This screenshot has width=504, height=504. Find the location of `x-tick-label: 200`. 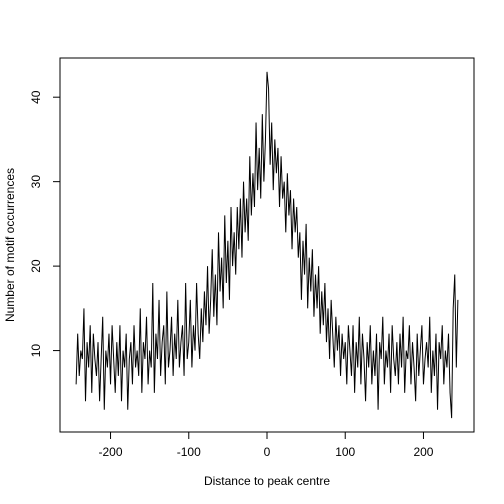

x-tick-label: 200 is located at coordinates (423, 452).